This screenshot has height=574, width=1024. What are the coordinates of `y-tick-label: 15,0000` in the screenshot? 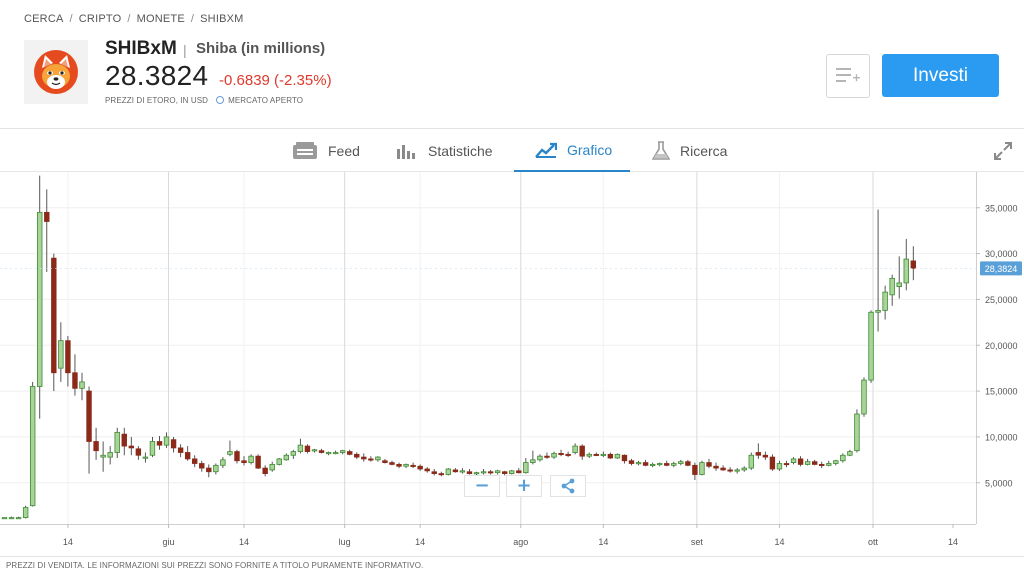 It's located at (1001, 392).